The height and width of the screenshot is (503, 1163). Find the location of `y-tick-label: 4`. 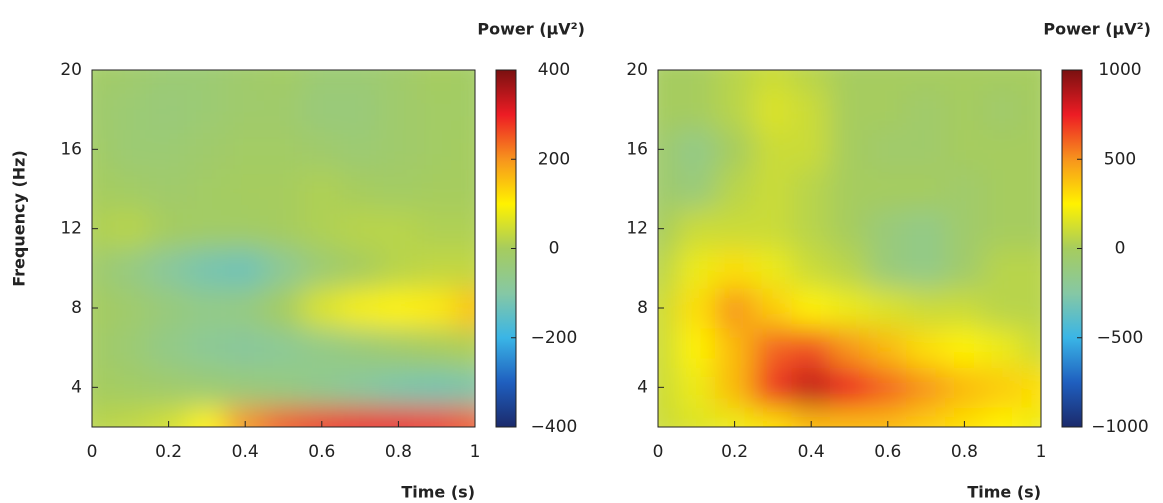

y-tick-label: 4 is located at coordinates (642, 387).